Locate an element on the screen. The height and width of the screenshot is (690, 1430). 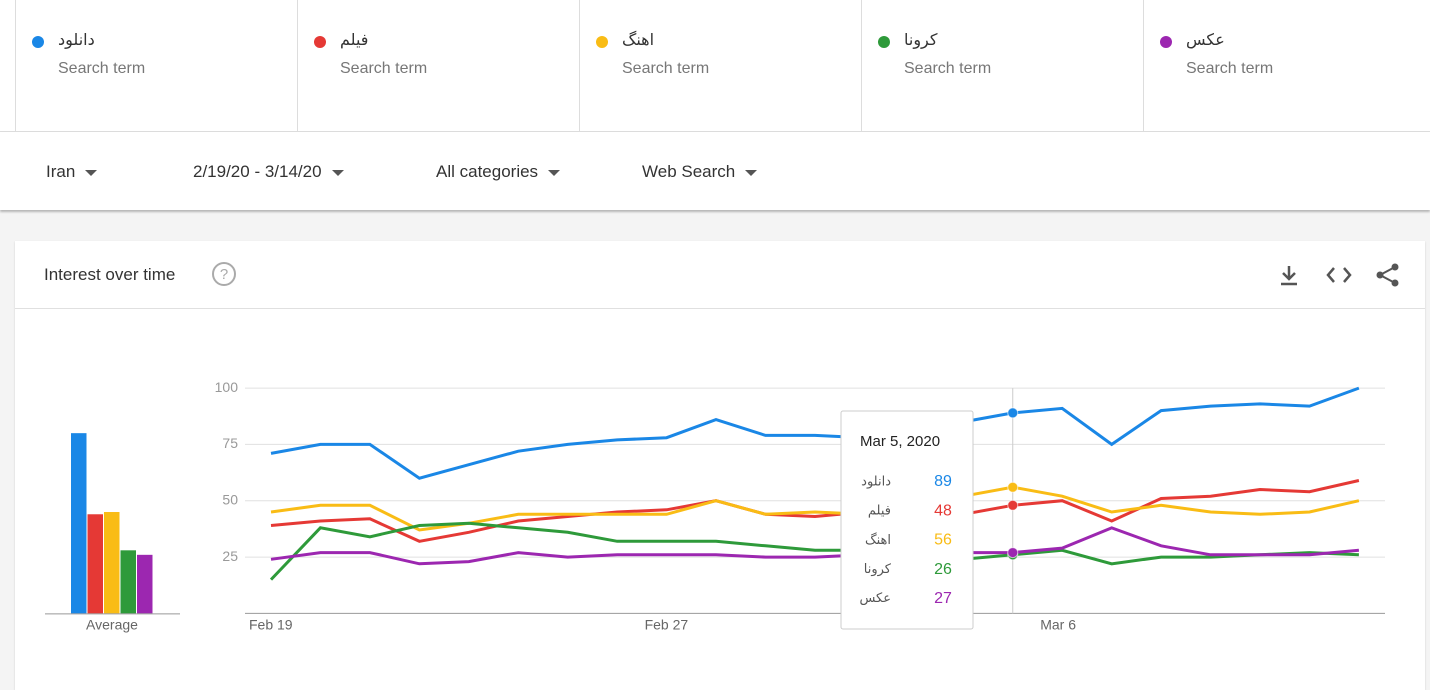
tooltip-value: 89 is located at coordinates (943, 481).